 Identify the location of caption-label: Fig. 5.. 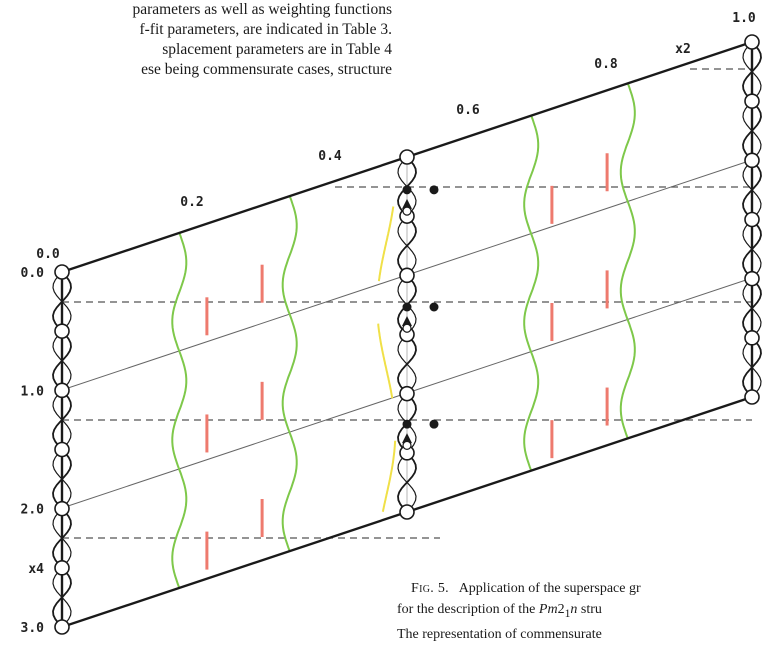
(430, 588).